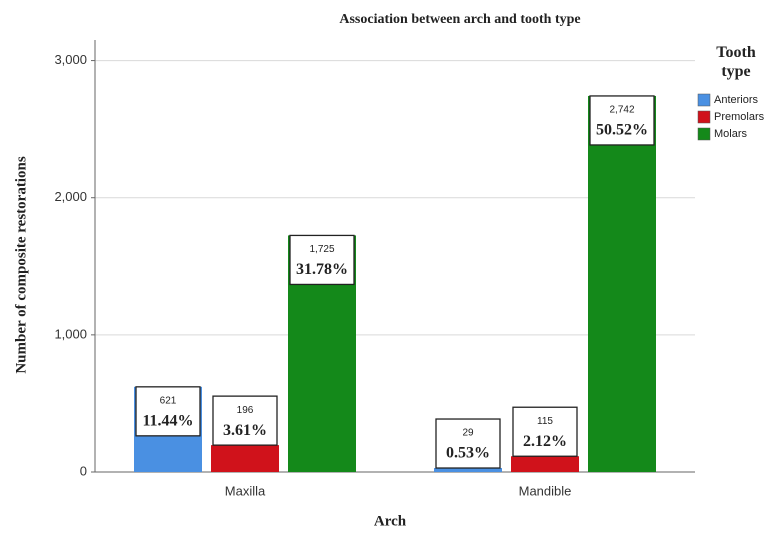 The image size is (779, 533). Describe the element at coordinates (21, 264) in the screenshot. I see `y-axis-title: Number of composite restorations` at that location.